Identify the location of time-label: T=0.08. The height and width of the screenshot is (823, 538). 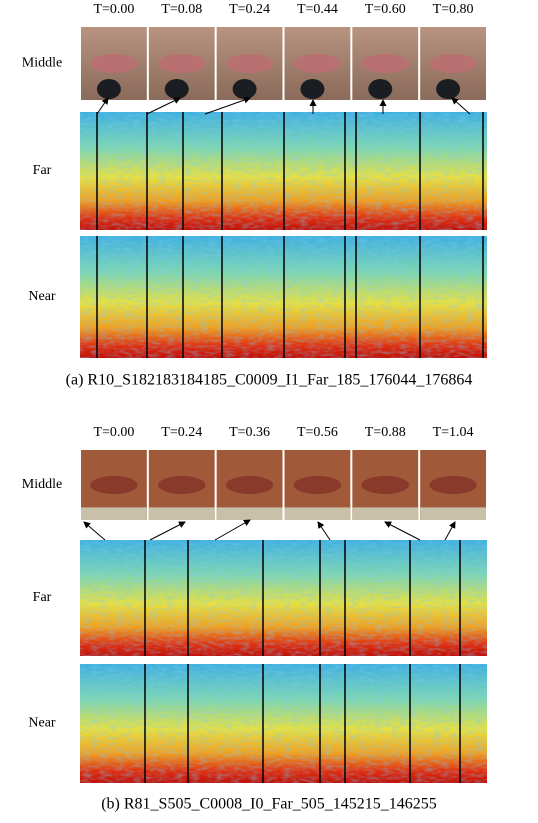
(181, 9).